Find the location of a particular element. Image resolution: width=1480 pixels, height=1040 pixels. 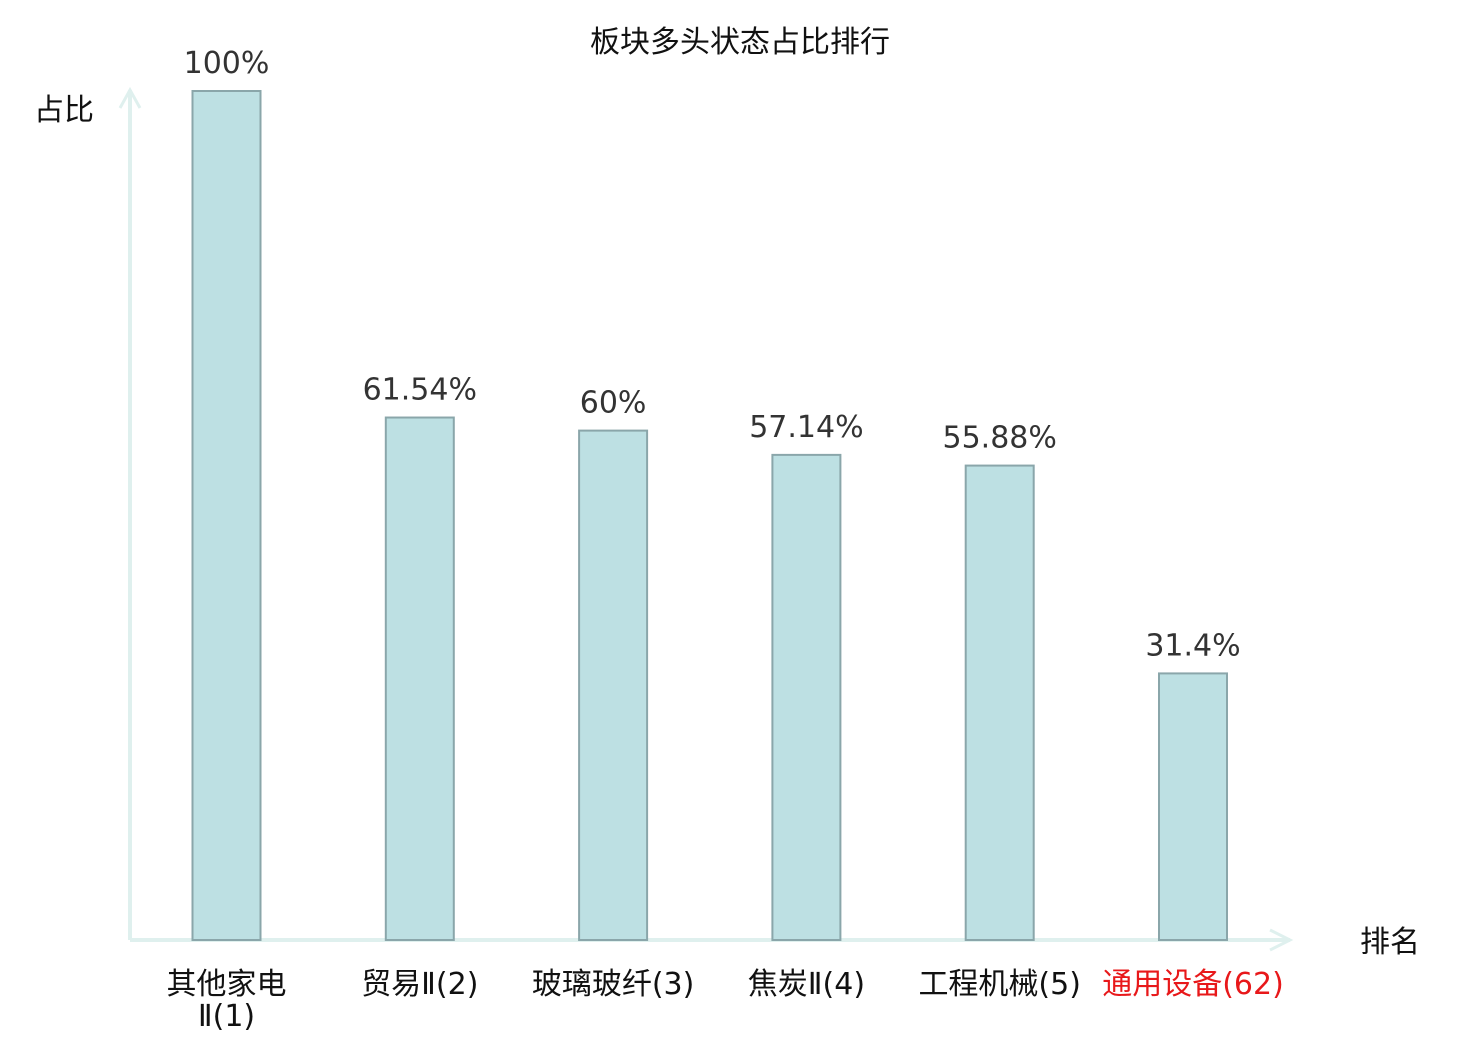

category-label: 通用设备(62) is located at coordinates (1193, 984).